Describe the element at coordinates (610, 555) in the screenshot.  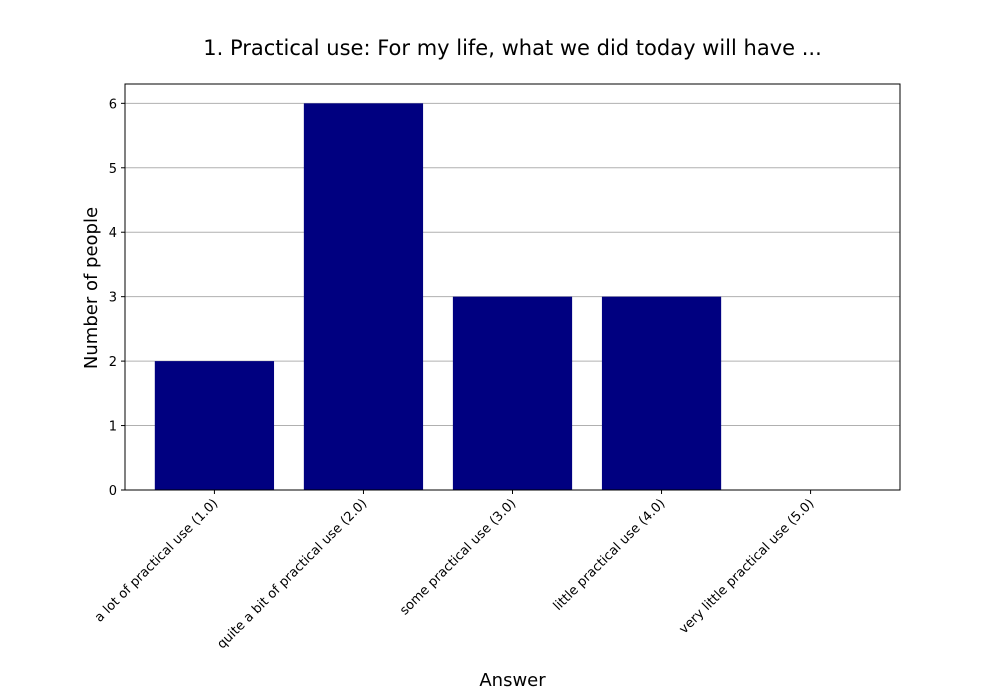
I see `x-tick-label: little practical use (4.0)` at that location.